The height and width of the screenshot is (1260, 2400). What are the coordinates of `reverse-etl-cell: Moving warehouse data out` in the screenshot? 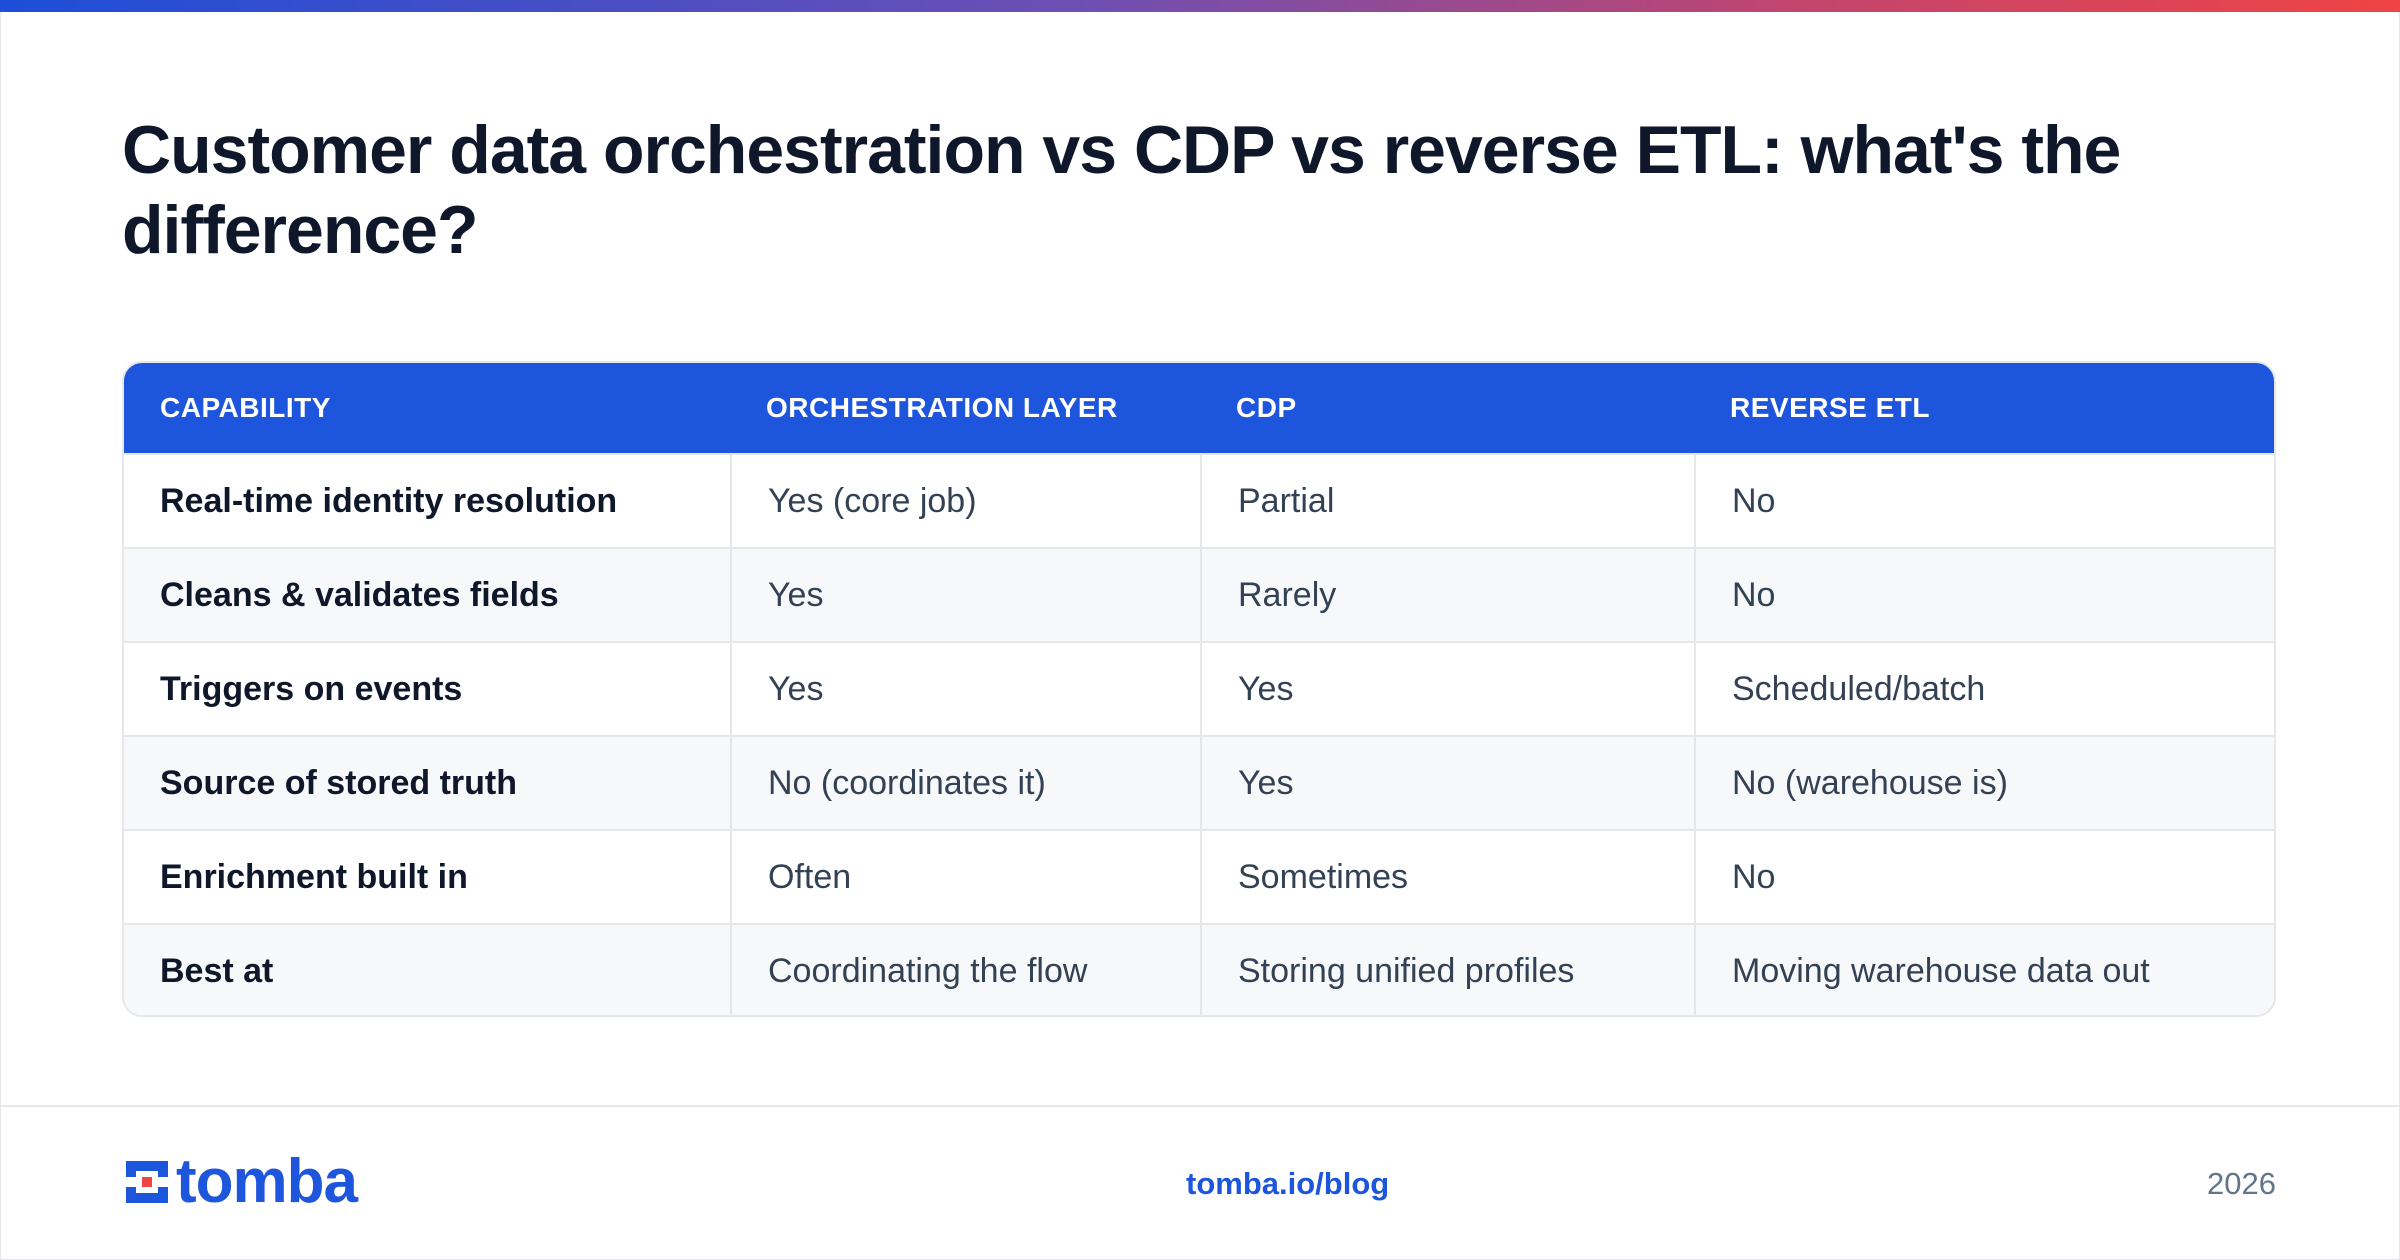 It's located at (1984, 970).